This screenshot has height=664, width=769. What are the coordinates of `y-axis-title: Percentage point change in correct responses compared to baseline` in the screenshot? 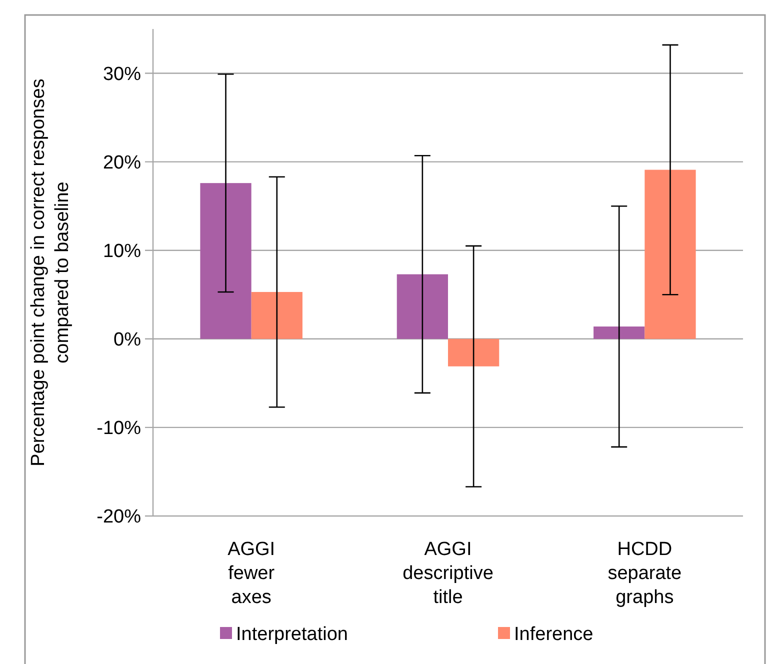 It's located at (50, 272).